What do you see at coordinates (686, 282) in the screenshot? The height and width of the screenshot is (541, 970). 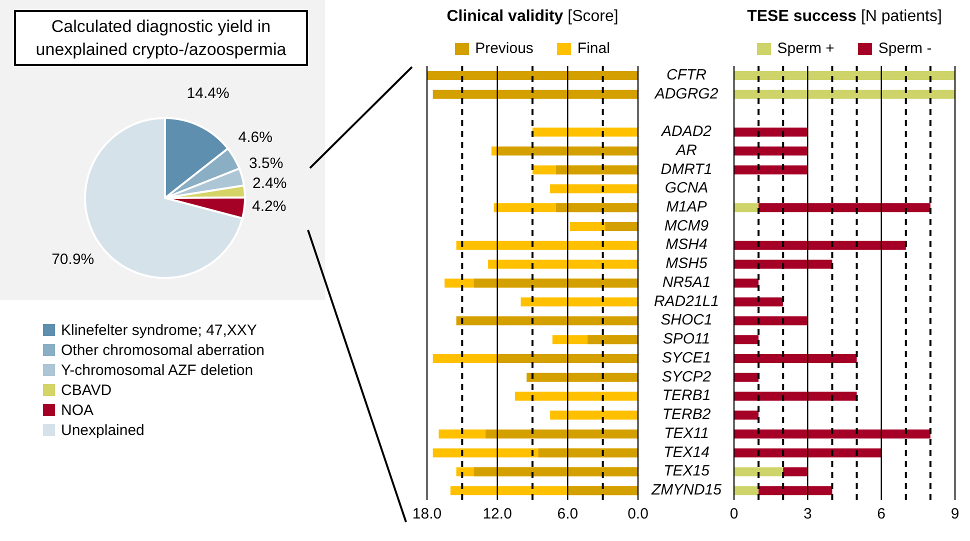 I see `y-tick-label: NR5A1` at bounding box center [686, 282].